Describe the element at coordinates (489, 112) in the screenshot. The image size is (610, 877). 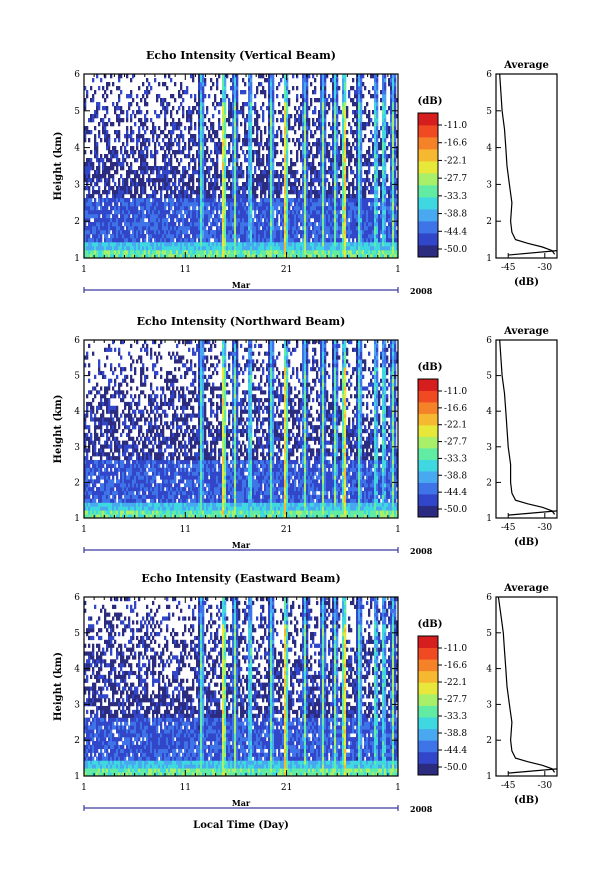
I see `average-y-tick: 5` at that location.